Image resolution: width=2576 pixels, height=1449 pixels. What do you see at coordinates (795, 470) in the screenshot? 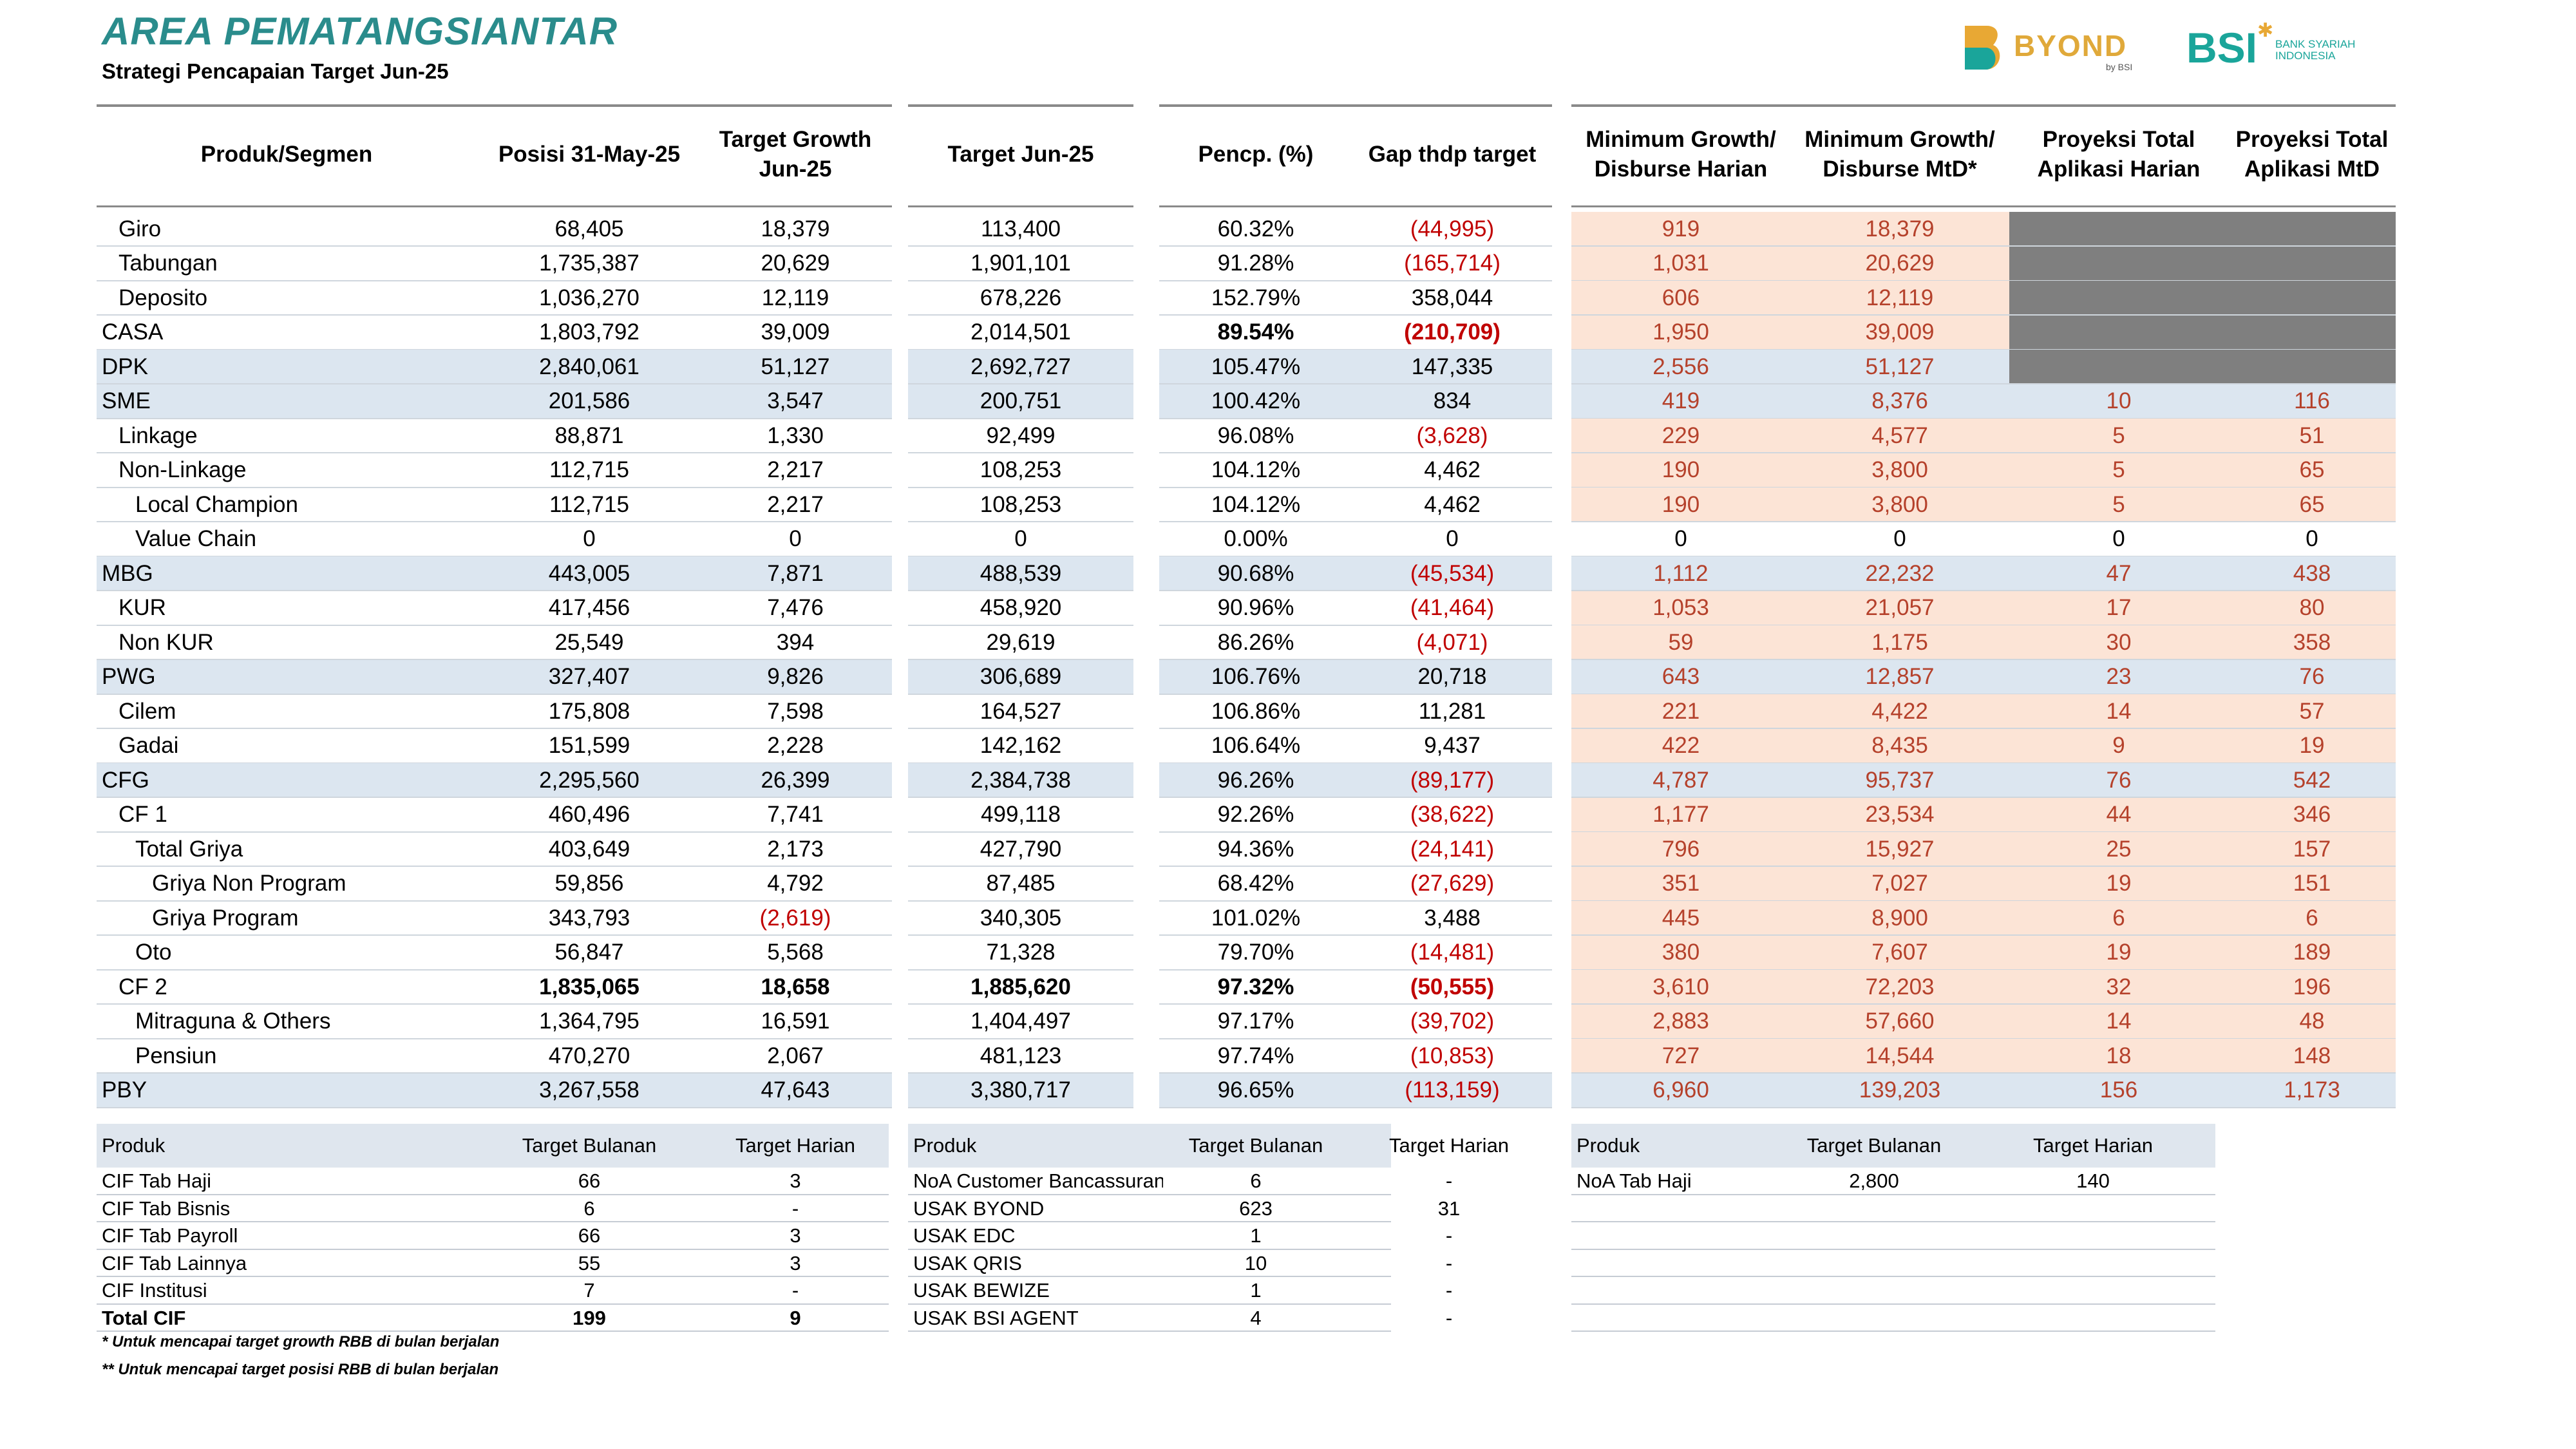
I see `cell-growth: 2,217` at bounding box center [795, 470].